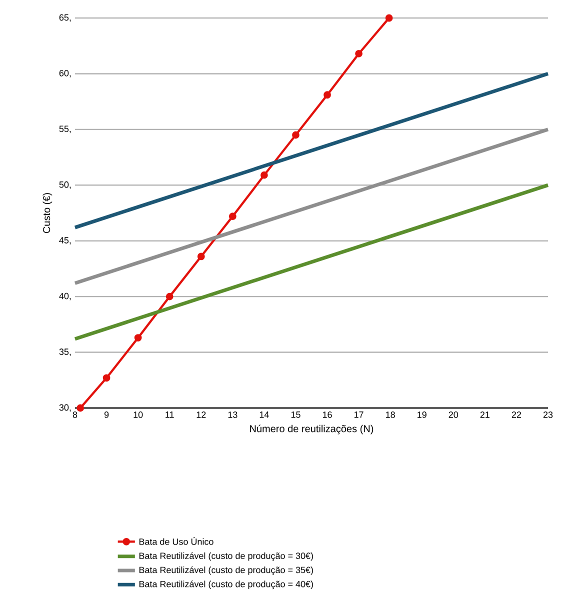 The width and height of the screenshot is (566, 610). What do you see at coordinates (65, 352) in the screenshot?
I see `y-tick-label: 35,` at bounding box center [65, 352].